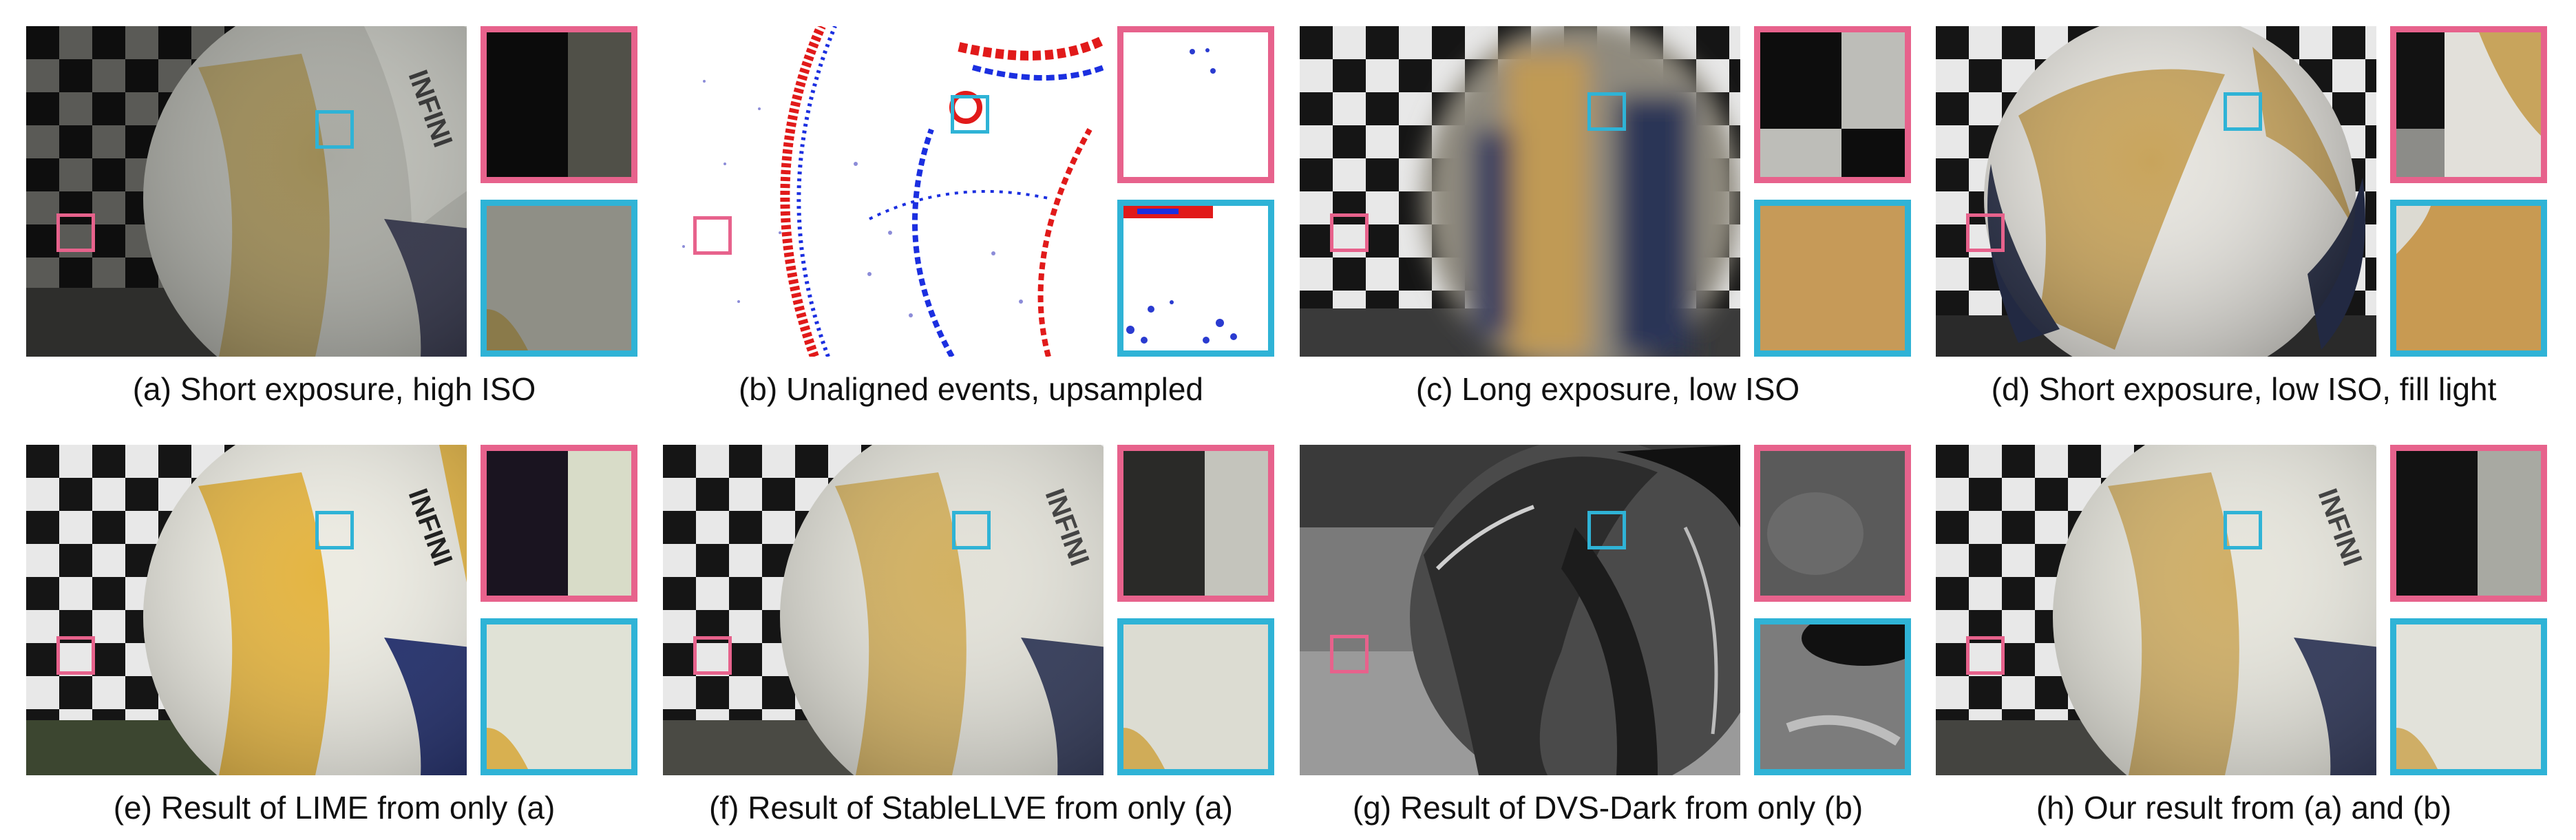 This screenshot has height=840, width=2576. I want to click on caption: (e) Result of LIME from only (a), so click(335, 808).